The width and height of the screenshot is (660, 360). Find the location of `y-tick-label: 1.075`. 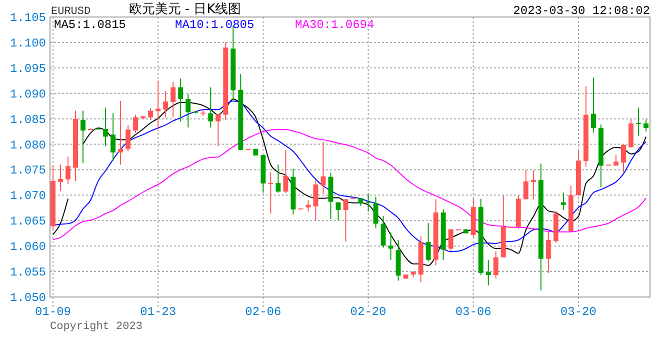

y-tick-label: 1.075 is located at coordinates (28, 171).